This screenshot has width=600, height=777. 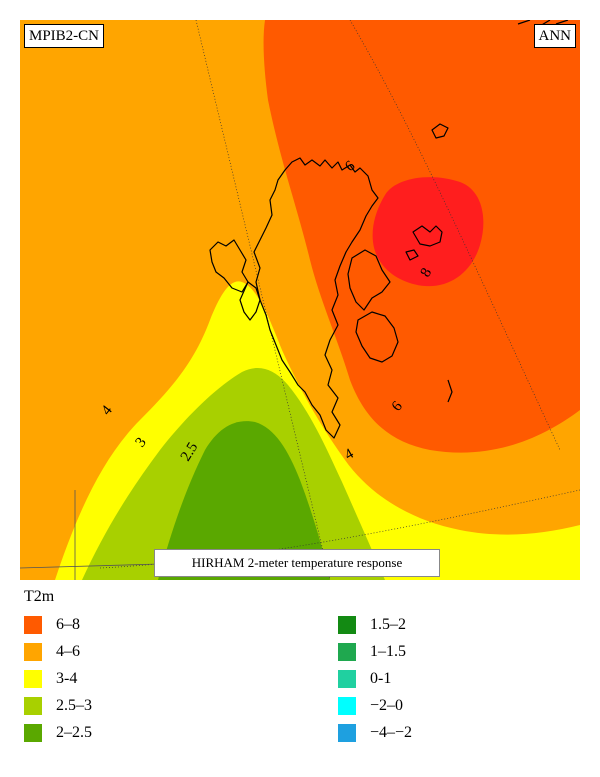 I want to click on model-label: MPIB2-CN, so click(x=64, y=36).